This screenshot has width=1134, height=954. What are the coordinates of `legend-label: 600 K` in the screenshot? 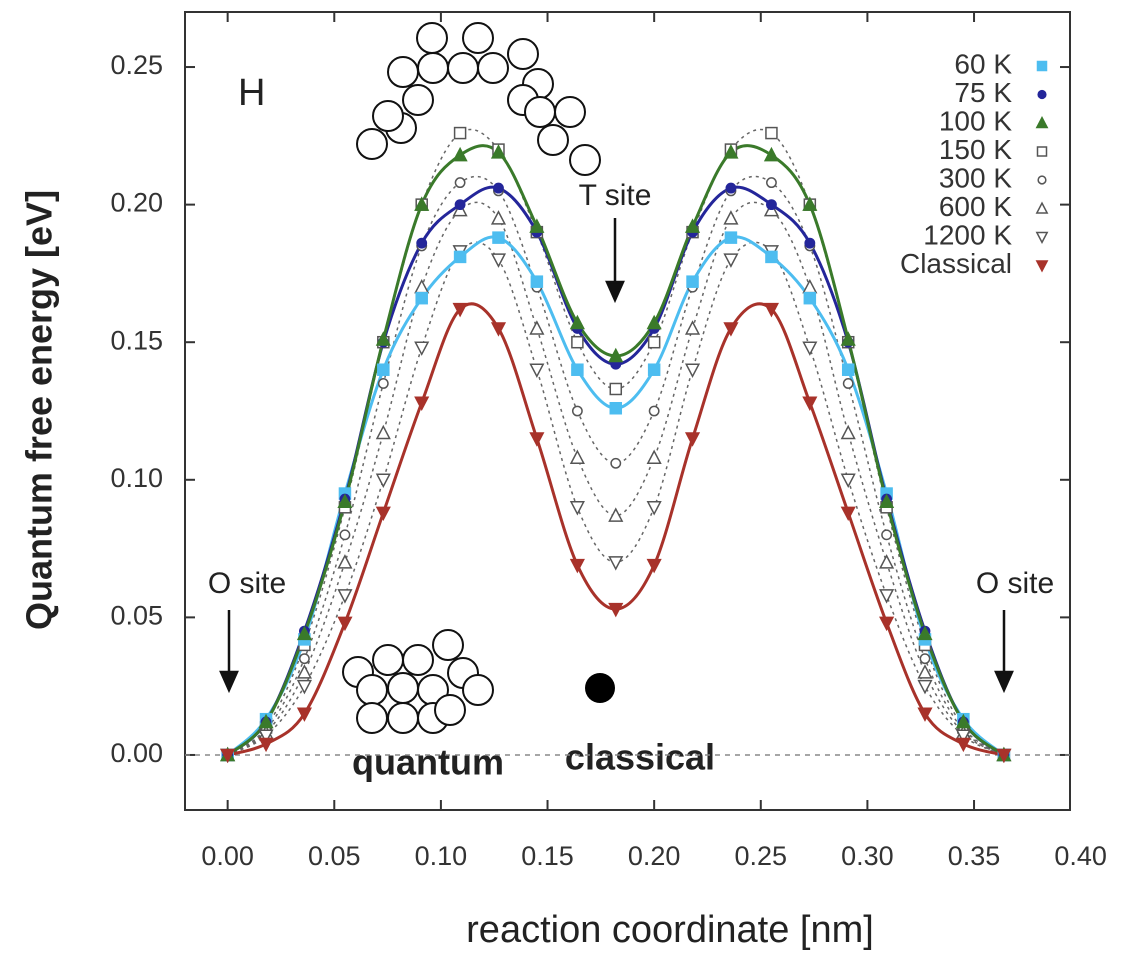 It's located at (975, 206).